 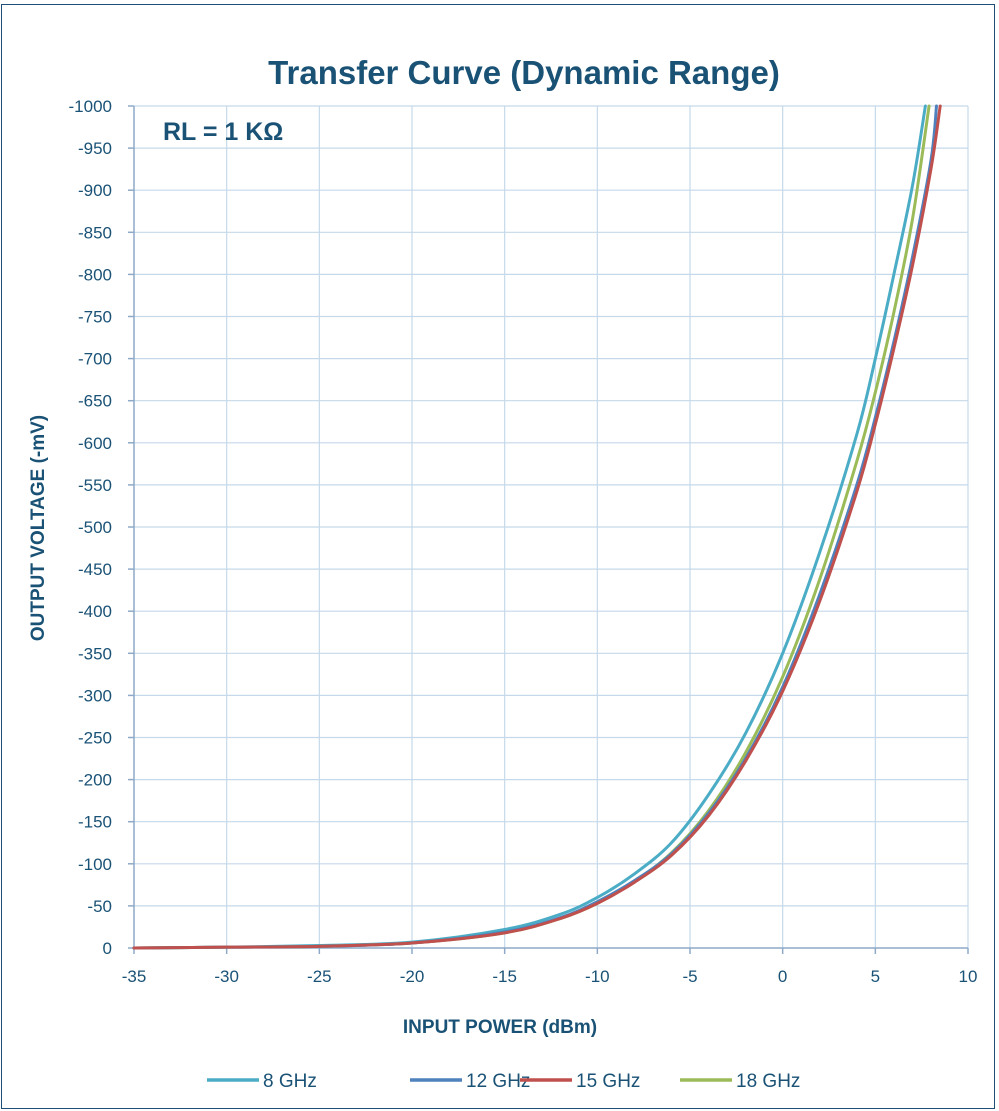 What do you see at coordinates (107, 948) in the screenshot?
I see `y-tick-label: 0` at bounding box center [107, 948].